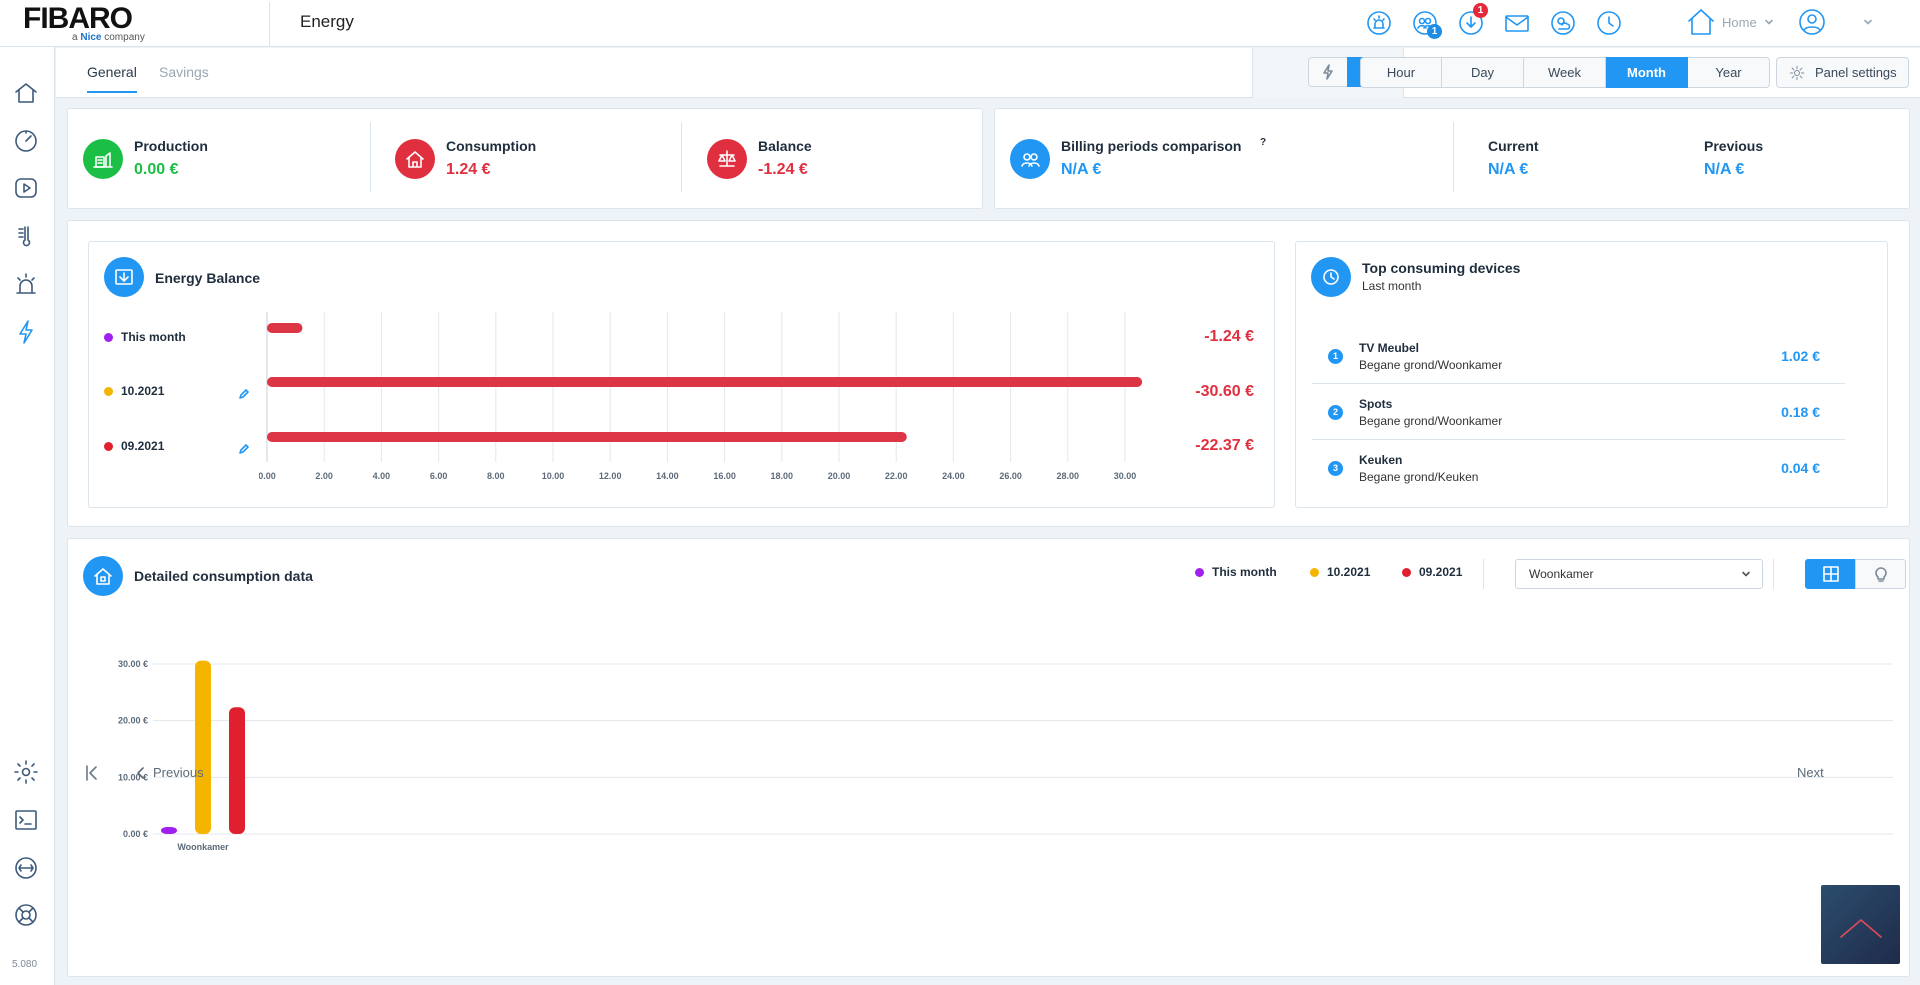 The width and height of the screenshot is (1920, 985). Describe the element at coordinates (1860, 924) in the screenshot. I see `floating-widget` at that location.